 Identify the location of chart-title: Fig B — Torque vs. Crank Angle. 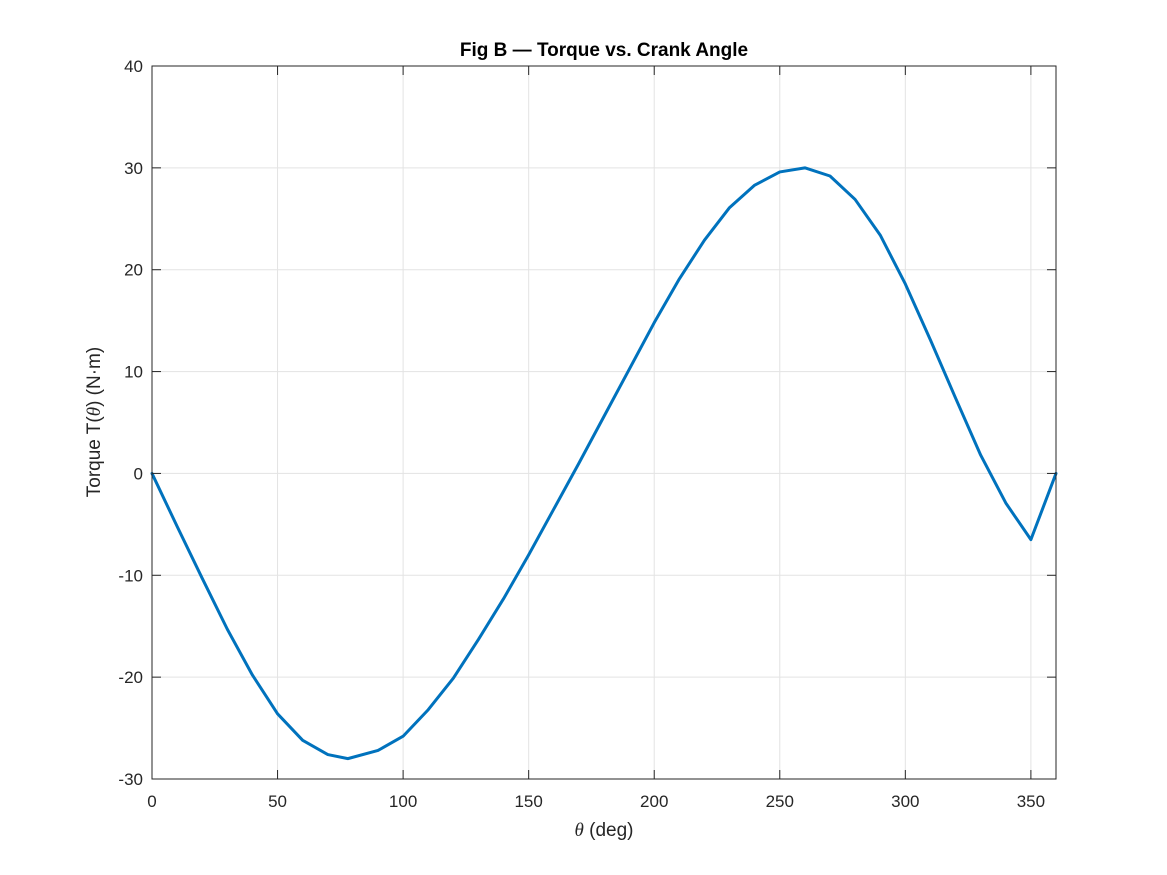
(604, 50).